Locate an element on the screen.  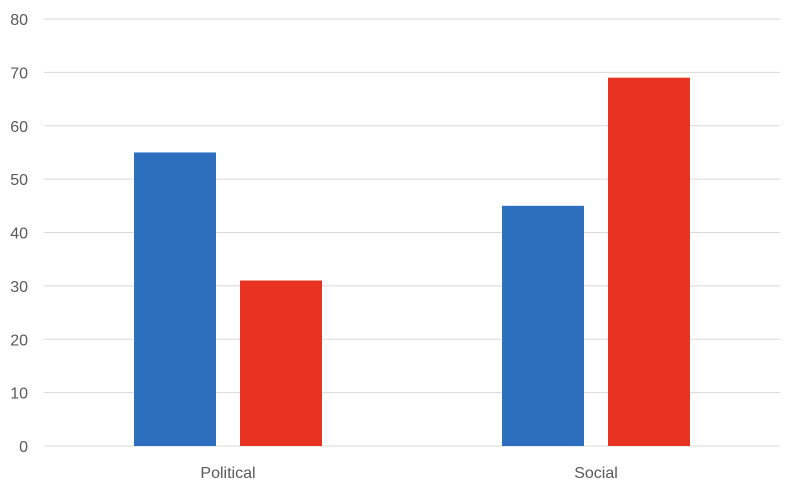
y-tick-label: 10 is located at coordinates (19, 394).